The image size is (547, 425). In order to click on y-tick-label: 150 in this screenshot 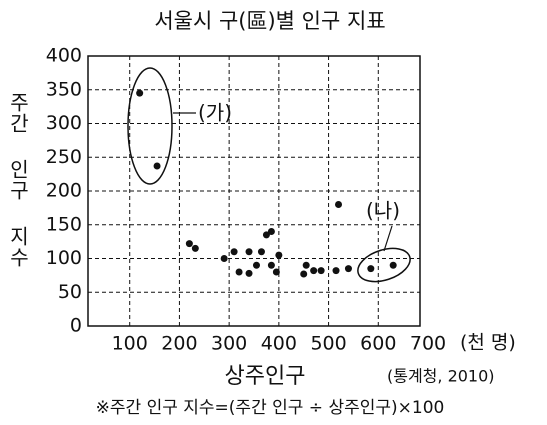, I will do `click(64, 224)`.